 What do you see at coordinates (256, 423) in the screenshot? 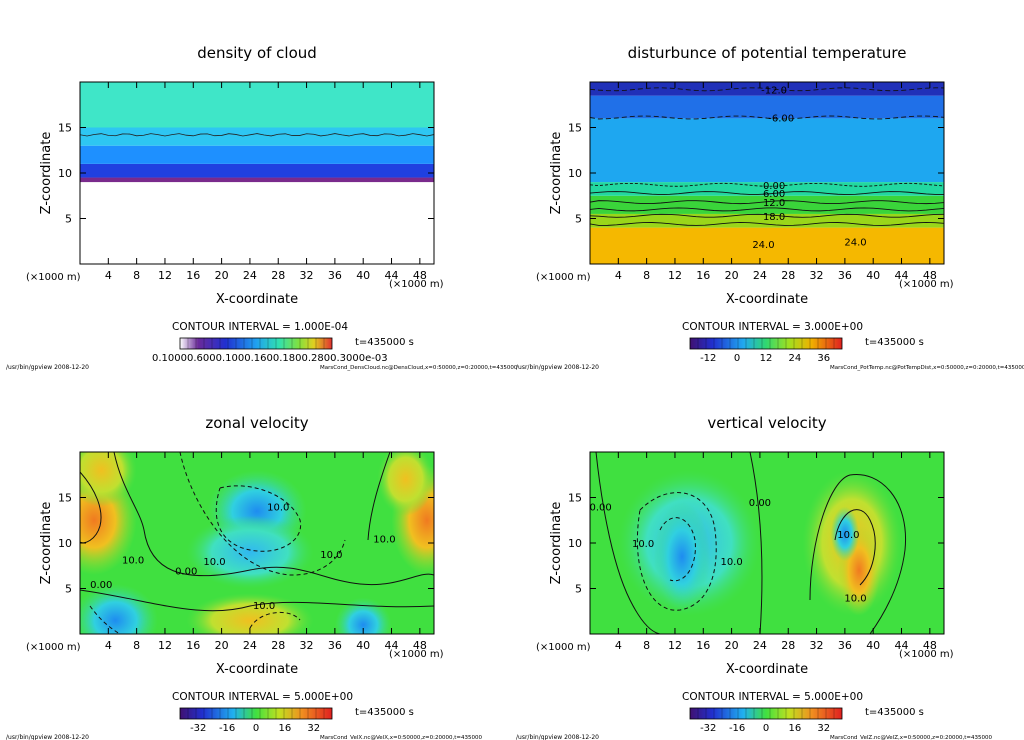
I see `chart-title: zonal velocity` at bounding box center [256, 423].